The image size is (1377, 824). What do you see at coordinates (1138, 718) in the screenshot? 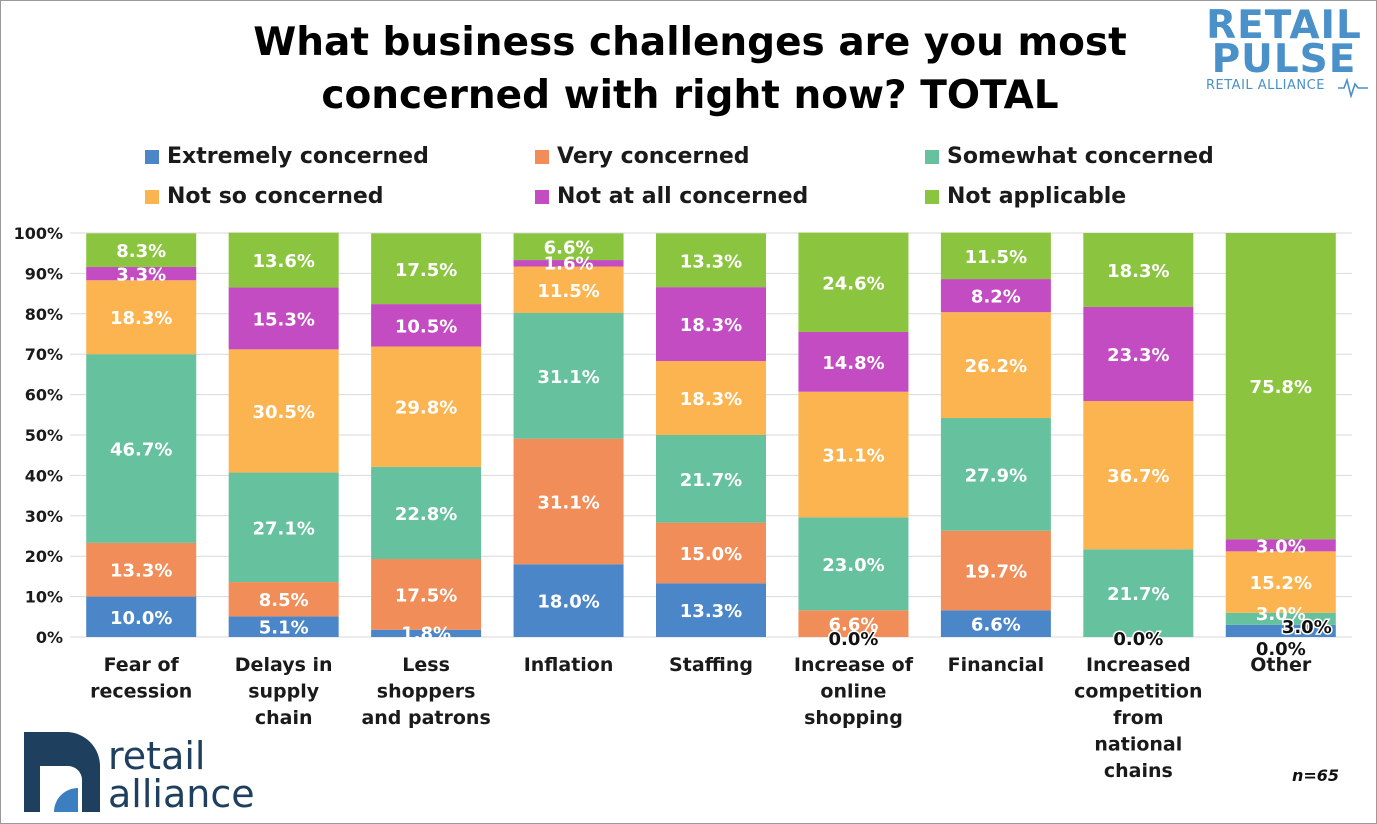
I see `x-tick-label: from` at bounding box center [1138, 718].